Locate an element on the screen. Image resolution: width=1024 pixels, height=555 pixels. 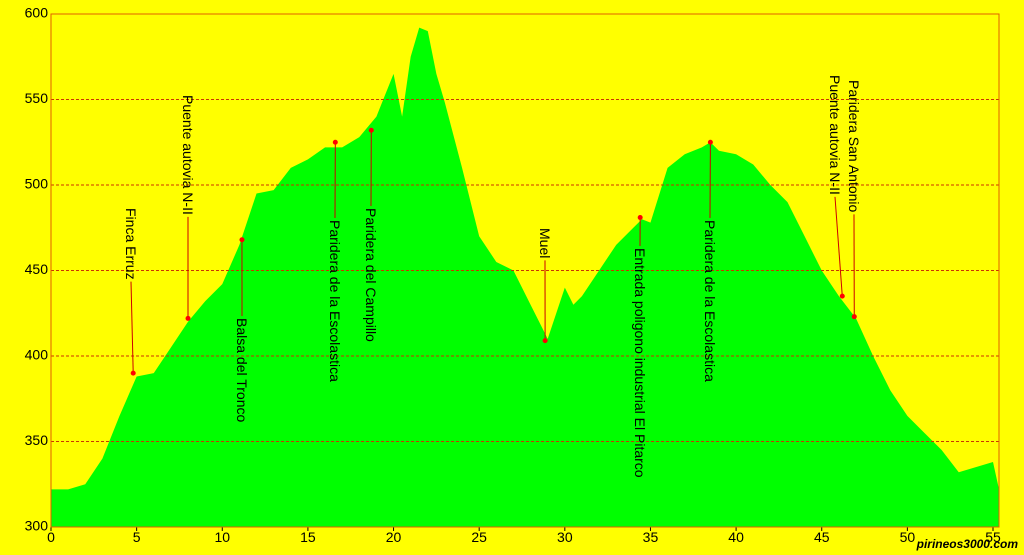
y-tick-label: 300 is located at coordinates (37, 526).